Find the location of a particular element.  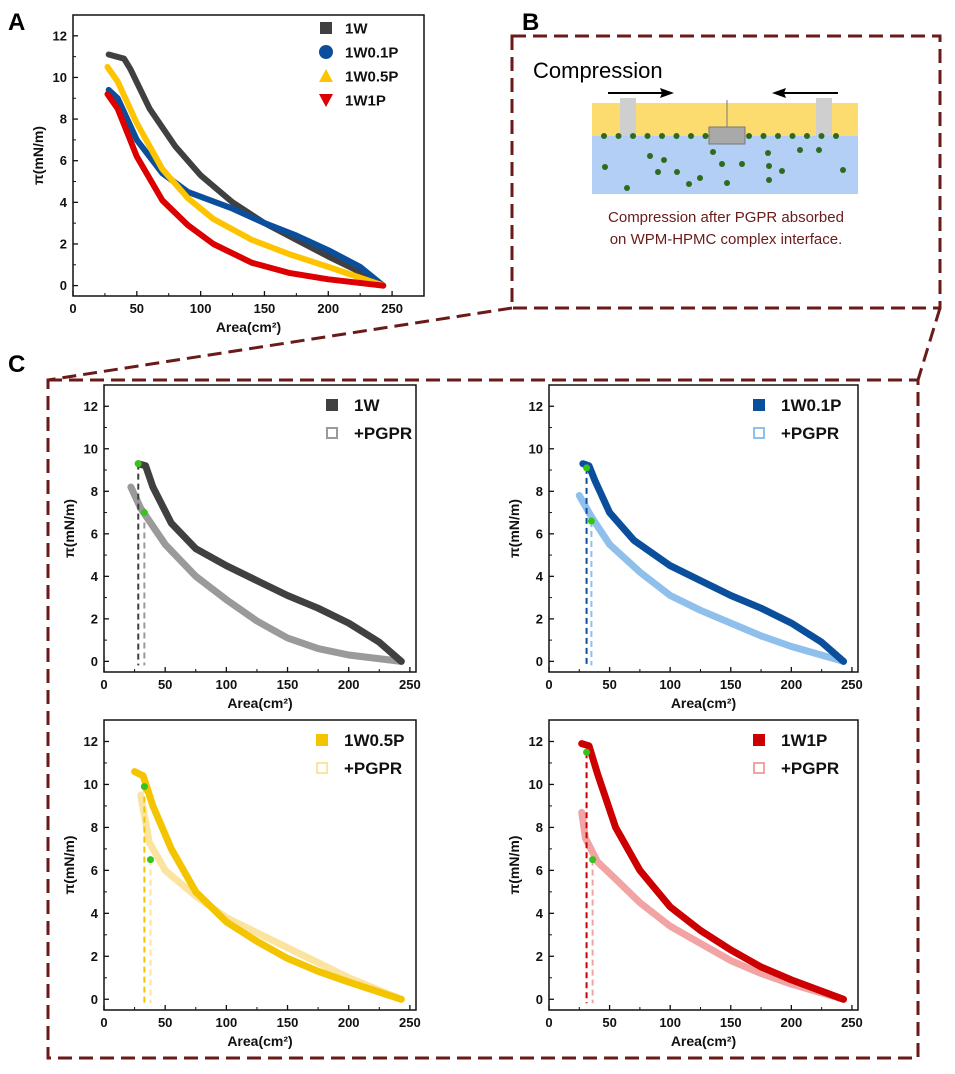

wilhelmy-plate is located at coordinates (727, 135).